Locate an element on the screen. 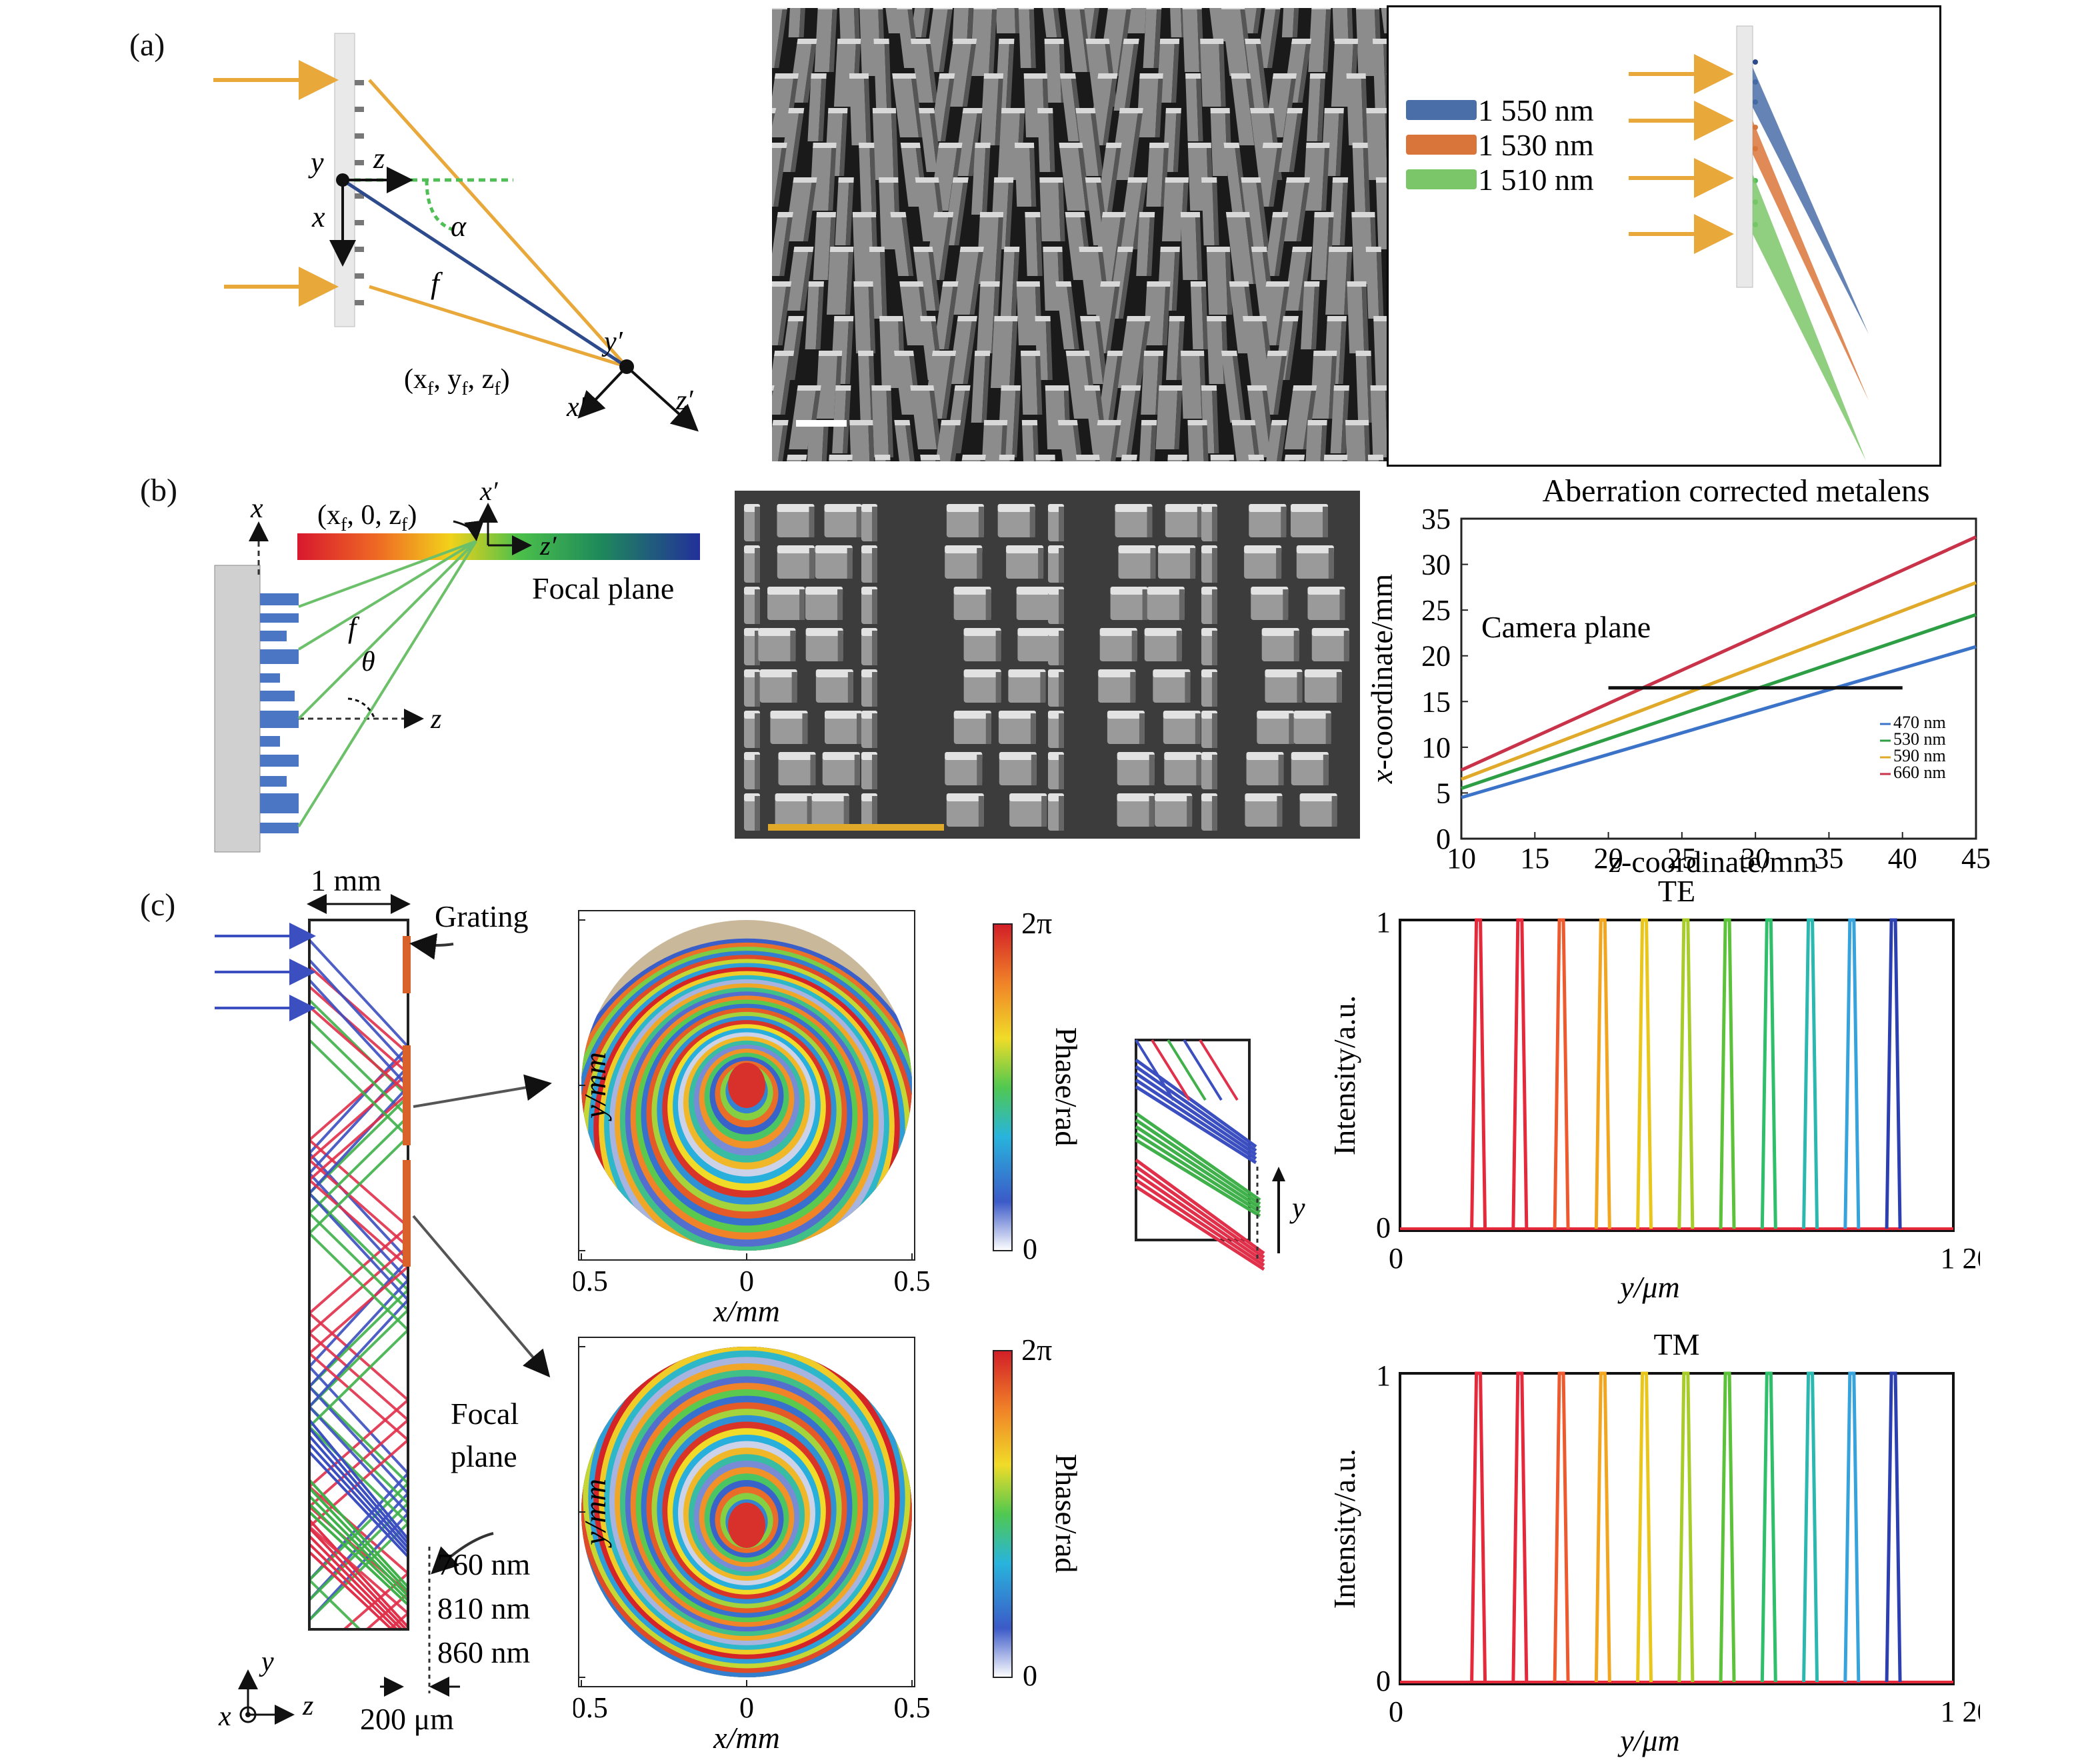  label-x: x is located at coordinates (318, 217).